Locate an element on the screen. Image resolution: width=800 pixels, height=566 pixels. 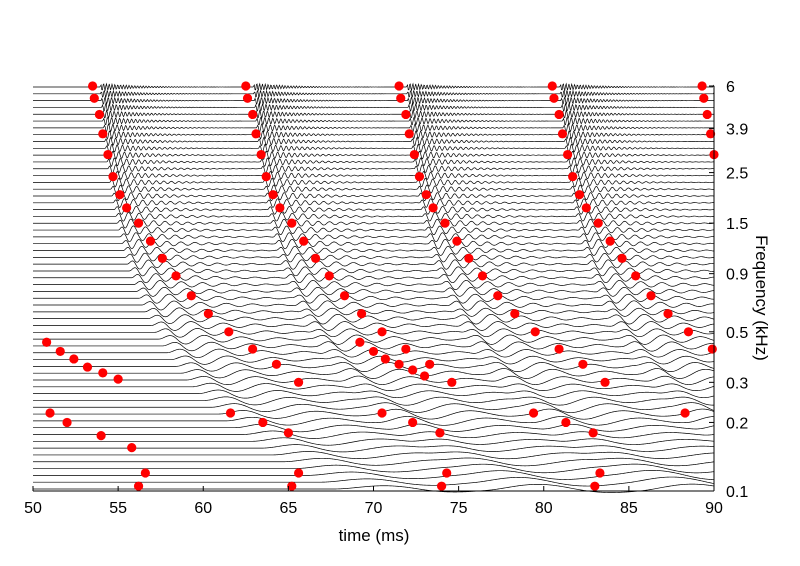
x-tick-label-60: 60 is located at coordinates (203, 508).